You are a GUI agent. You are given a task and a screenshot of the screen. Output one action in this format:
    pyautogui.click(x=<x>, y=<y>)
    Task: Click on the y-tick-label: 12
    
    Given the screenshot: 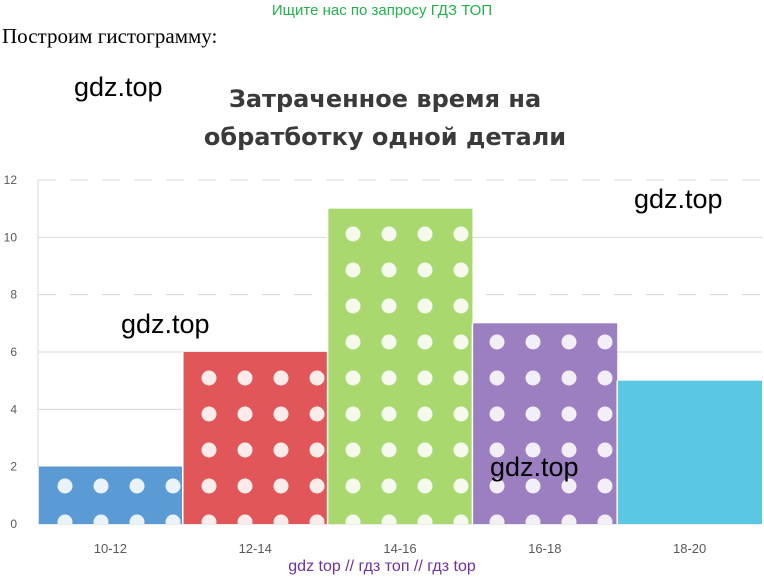 What is the action you would take?
    pyautogui.click(x=11, y=180)
    